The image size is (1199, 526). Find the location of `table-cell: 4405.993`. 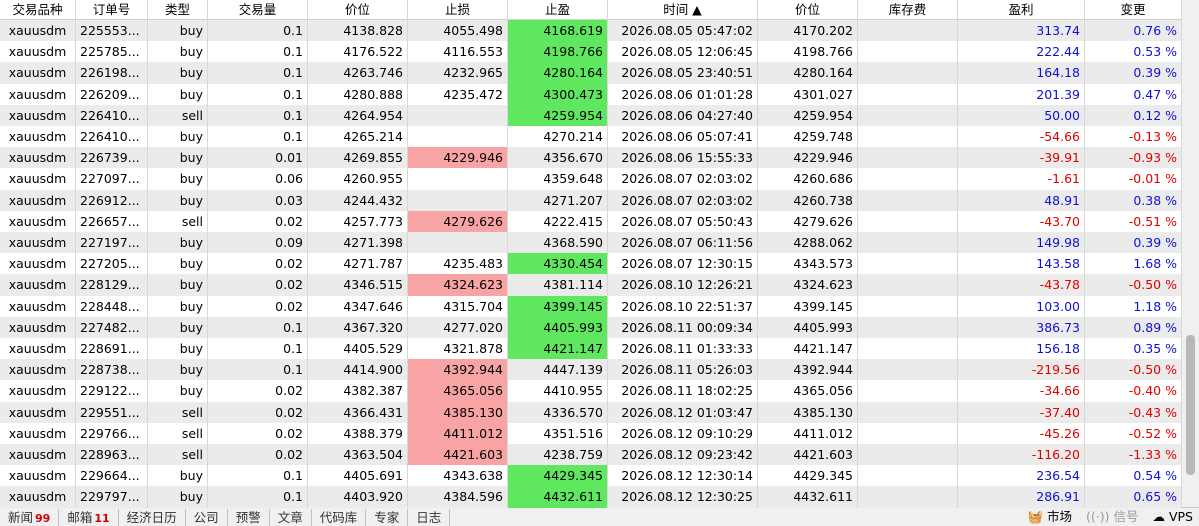

table-cell: 4405.993 is located at coordinates (558, 327).